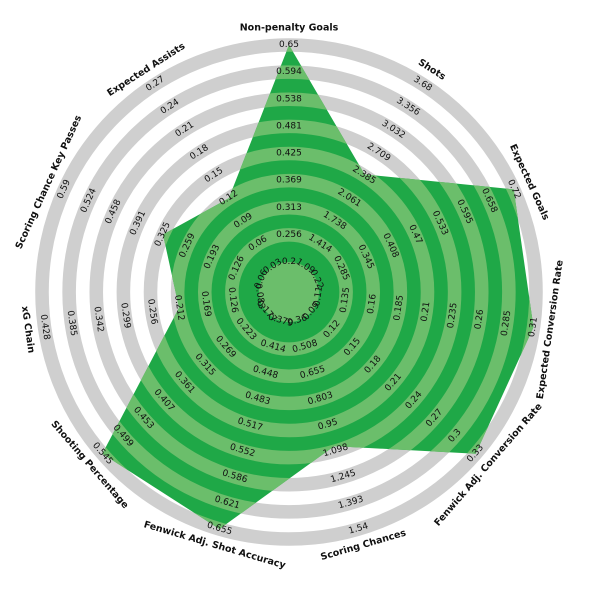  Describe the element at coordinates (533, 327) in the screenshot. I see `tick-label: 0.31` at that location.